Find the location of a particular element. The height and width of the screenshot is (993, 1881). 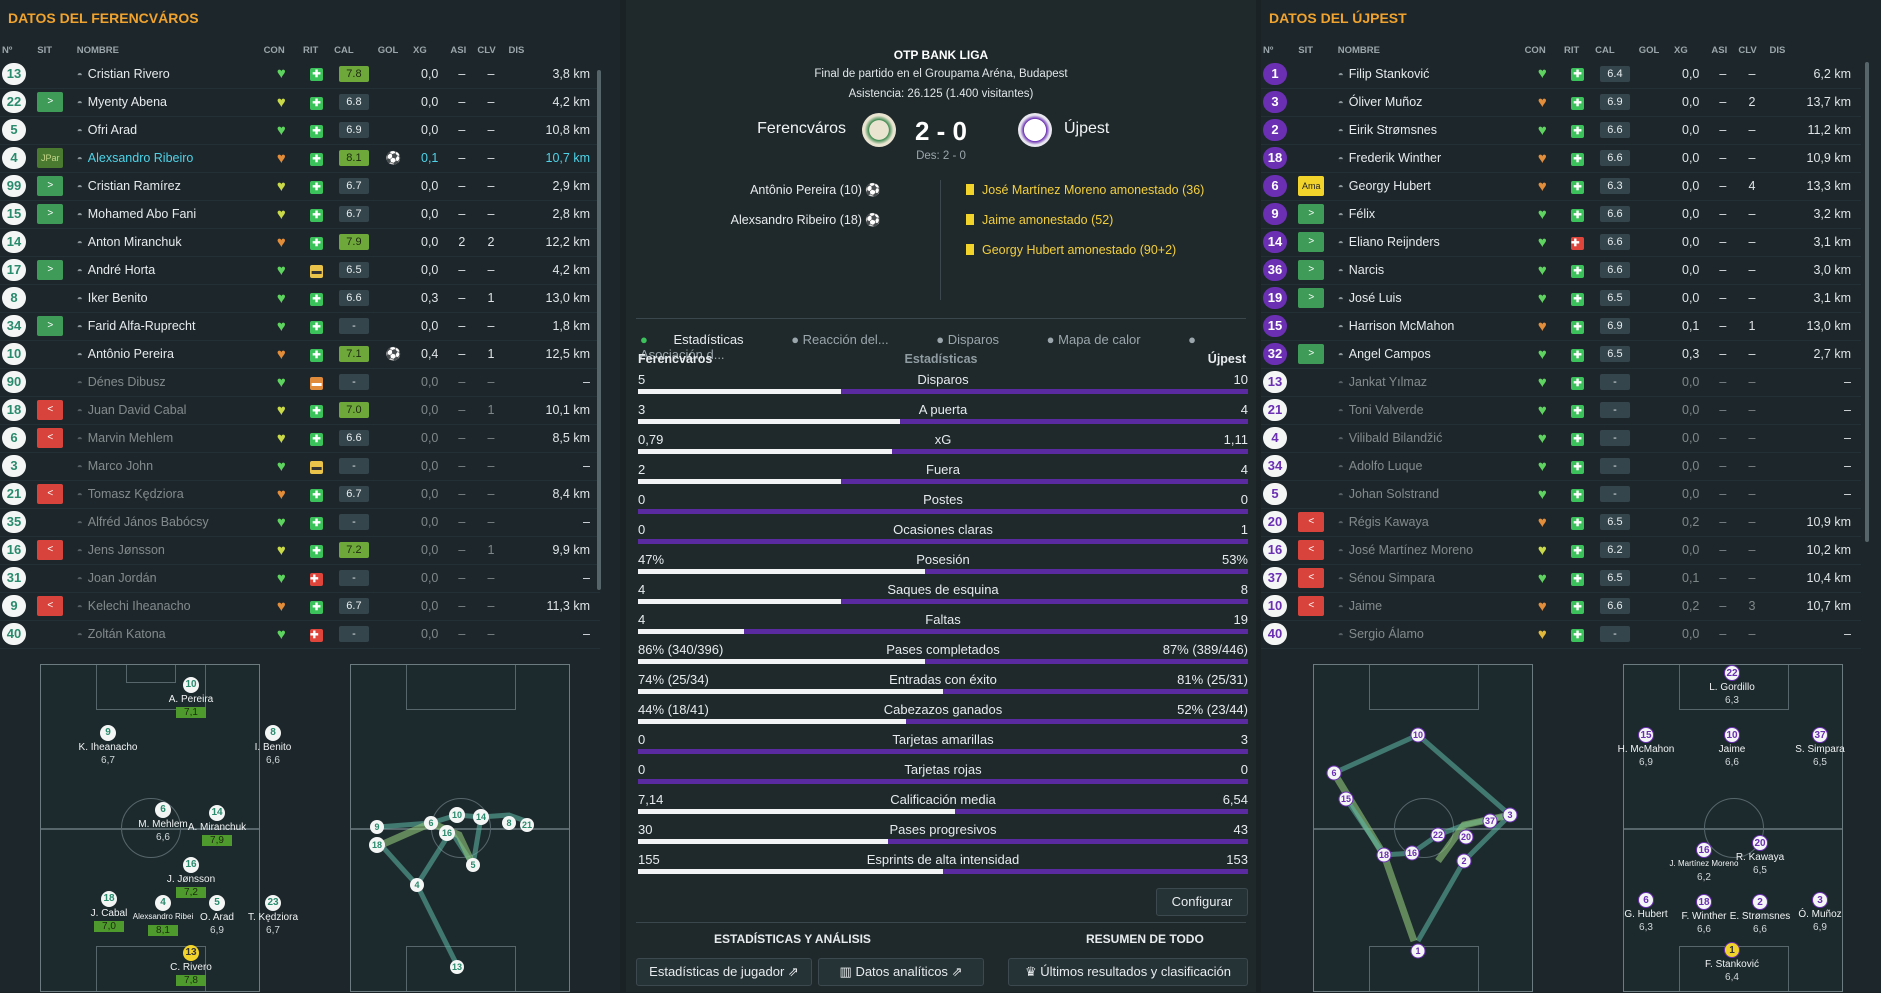

formation-player-marker: 14 is located at coordinates (217, 813).